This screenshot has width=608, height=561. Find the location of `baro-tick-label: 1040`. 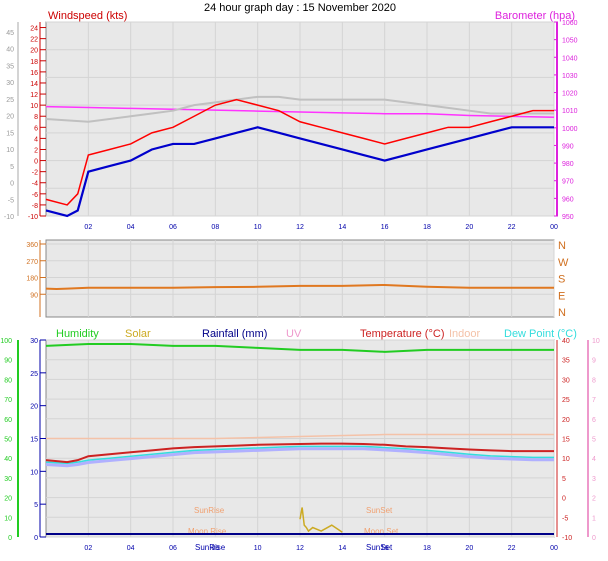

baro-tick-label: 1040 is located at coordinates (570, 58).